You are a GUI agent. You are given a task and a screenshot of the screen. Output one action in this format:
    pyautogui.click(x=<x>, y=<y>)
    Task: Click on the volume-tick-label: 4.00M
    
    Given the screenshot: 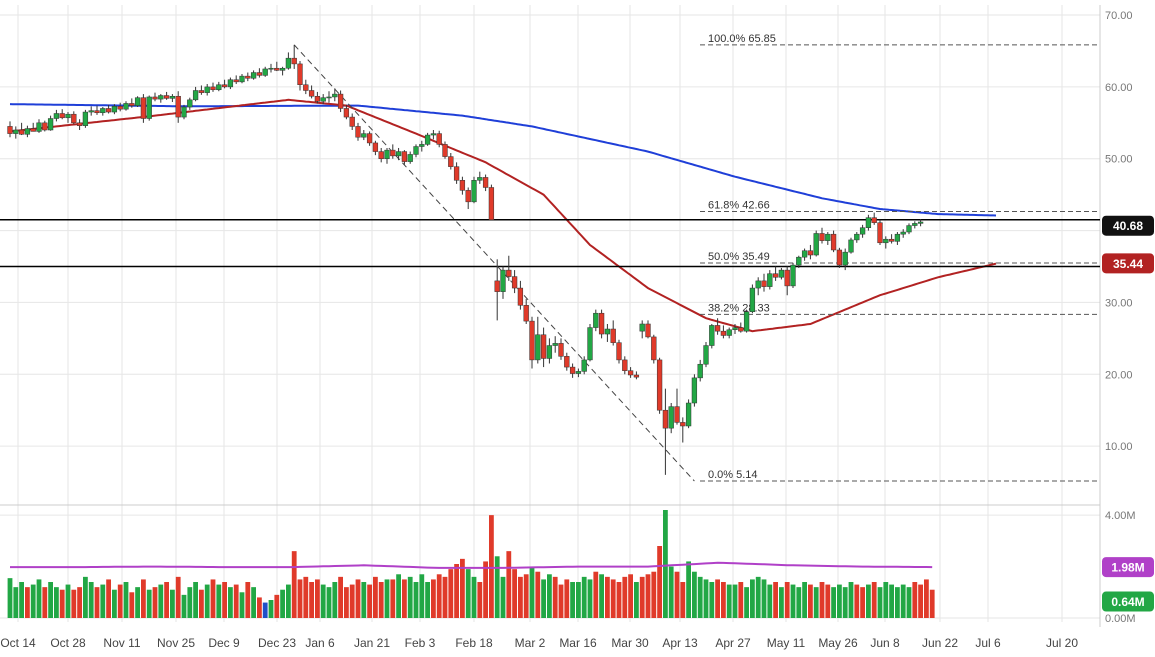 What is the action you would take?
    pyautogui.click(x=1120, y=516)
    